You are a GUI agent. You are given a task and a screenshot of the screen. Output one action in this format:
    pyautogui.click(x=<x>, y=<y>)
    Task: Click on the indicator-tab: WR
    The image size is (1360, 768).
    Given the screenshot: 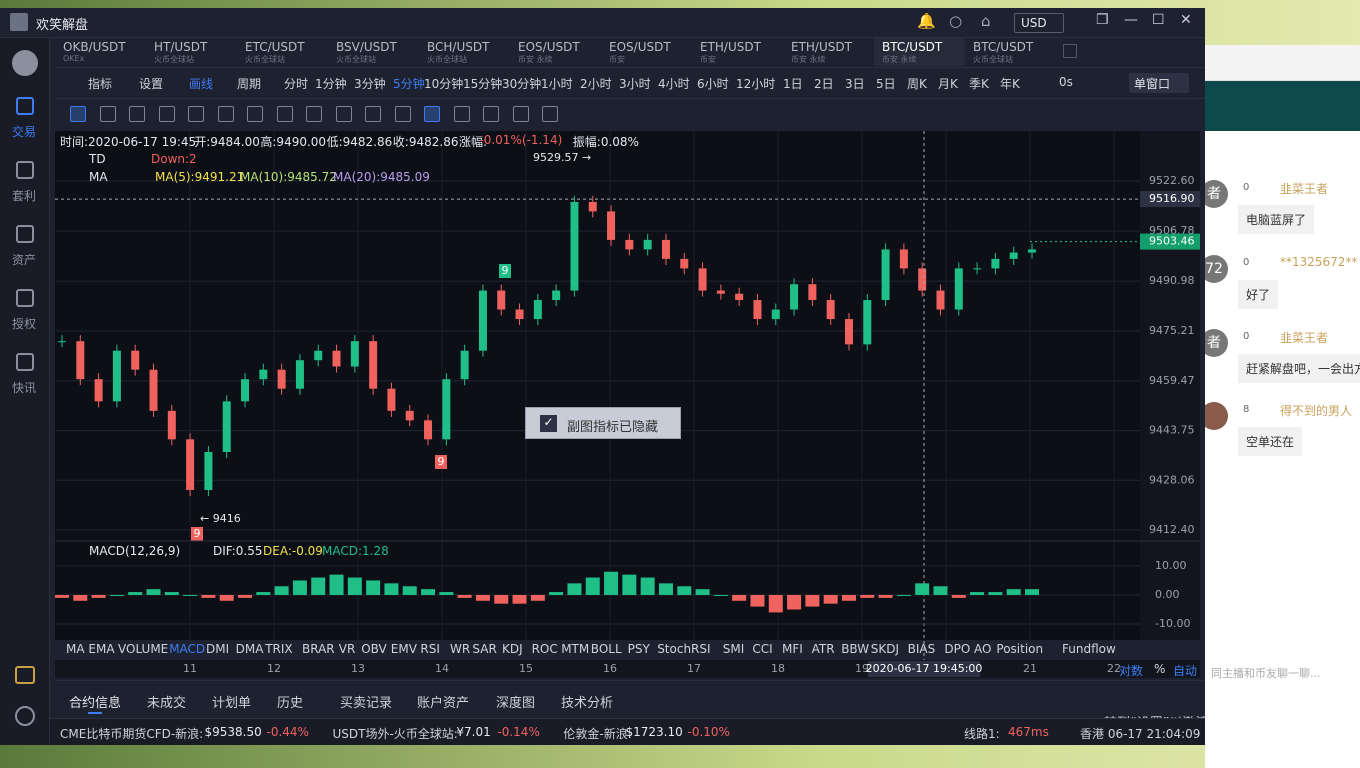 What is the action you would take?
    pyautogui.click(x=460, y=649)
    